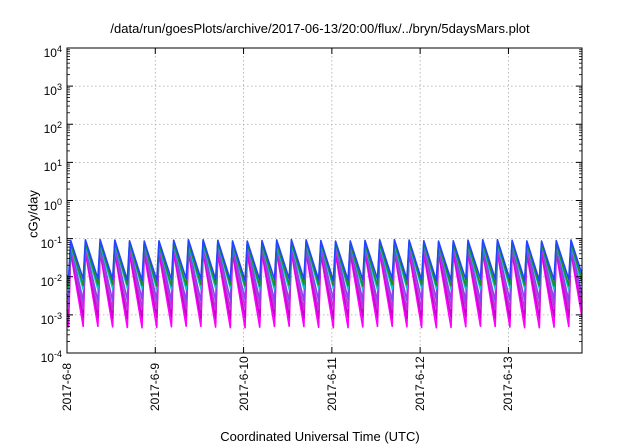 The image size is (640, 448). Describe the element at coordinates (508, 383) in the screenshot. I see `x-tick-label: 2017-6-13` at that location.